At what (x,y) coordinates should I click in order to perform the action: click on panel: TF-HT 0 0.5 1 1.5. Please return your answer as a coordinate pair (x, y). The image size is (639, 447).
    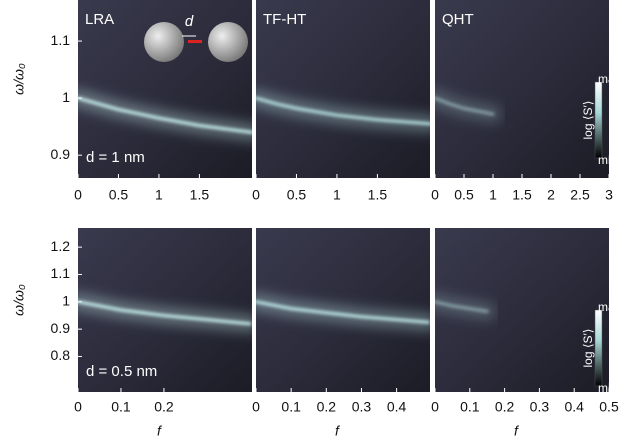
    Looking at the image, I should click on (341, 101).